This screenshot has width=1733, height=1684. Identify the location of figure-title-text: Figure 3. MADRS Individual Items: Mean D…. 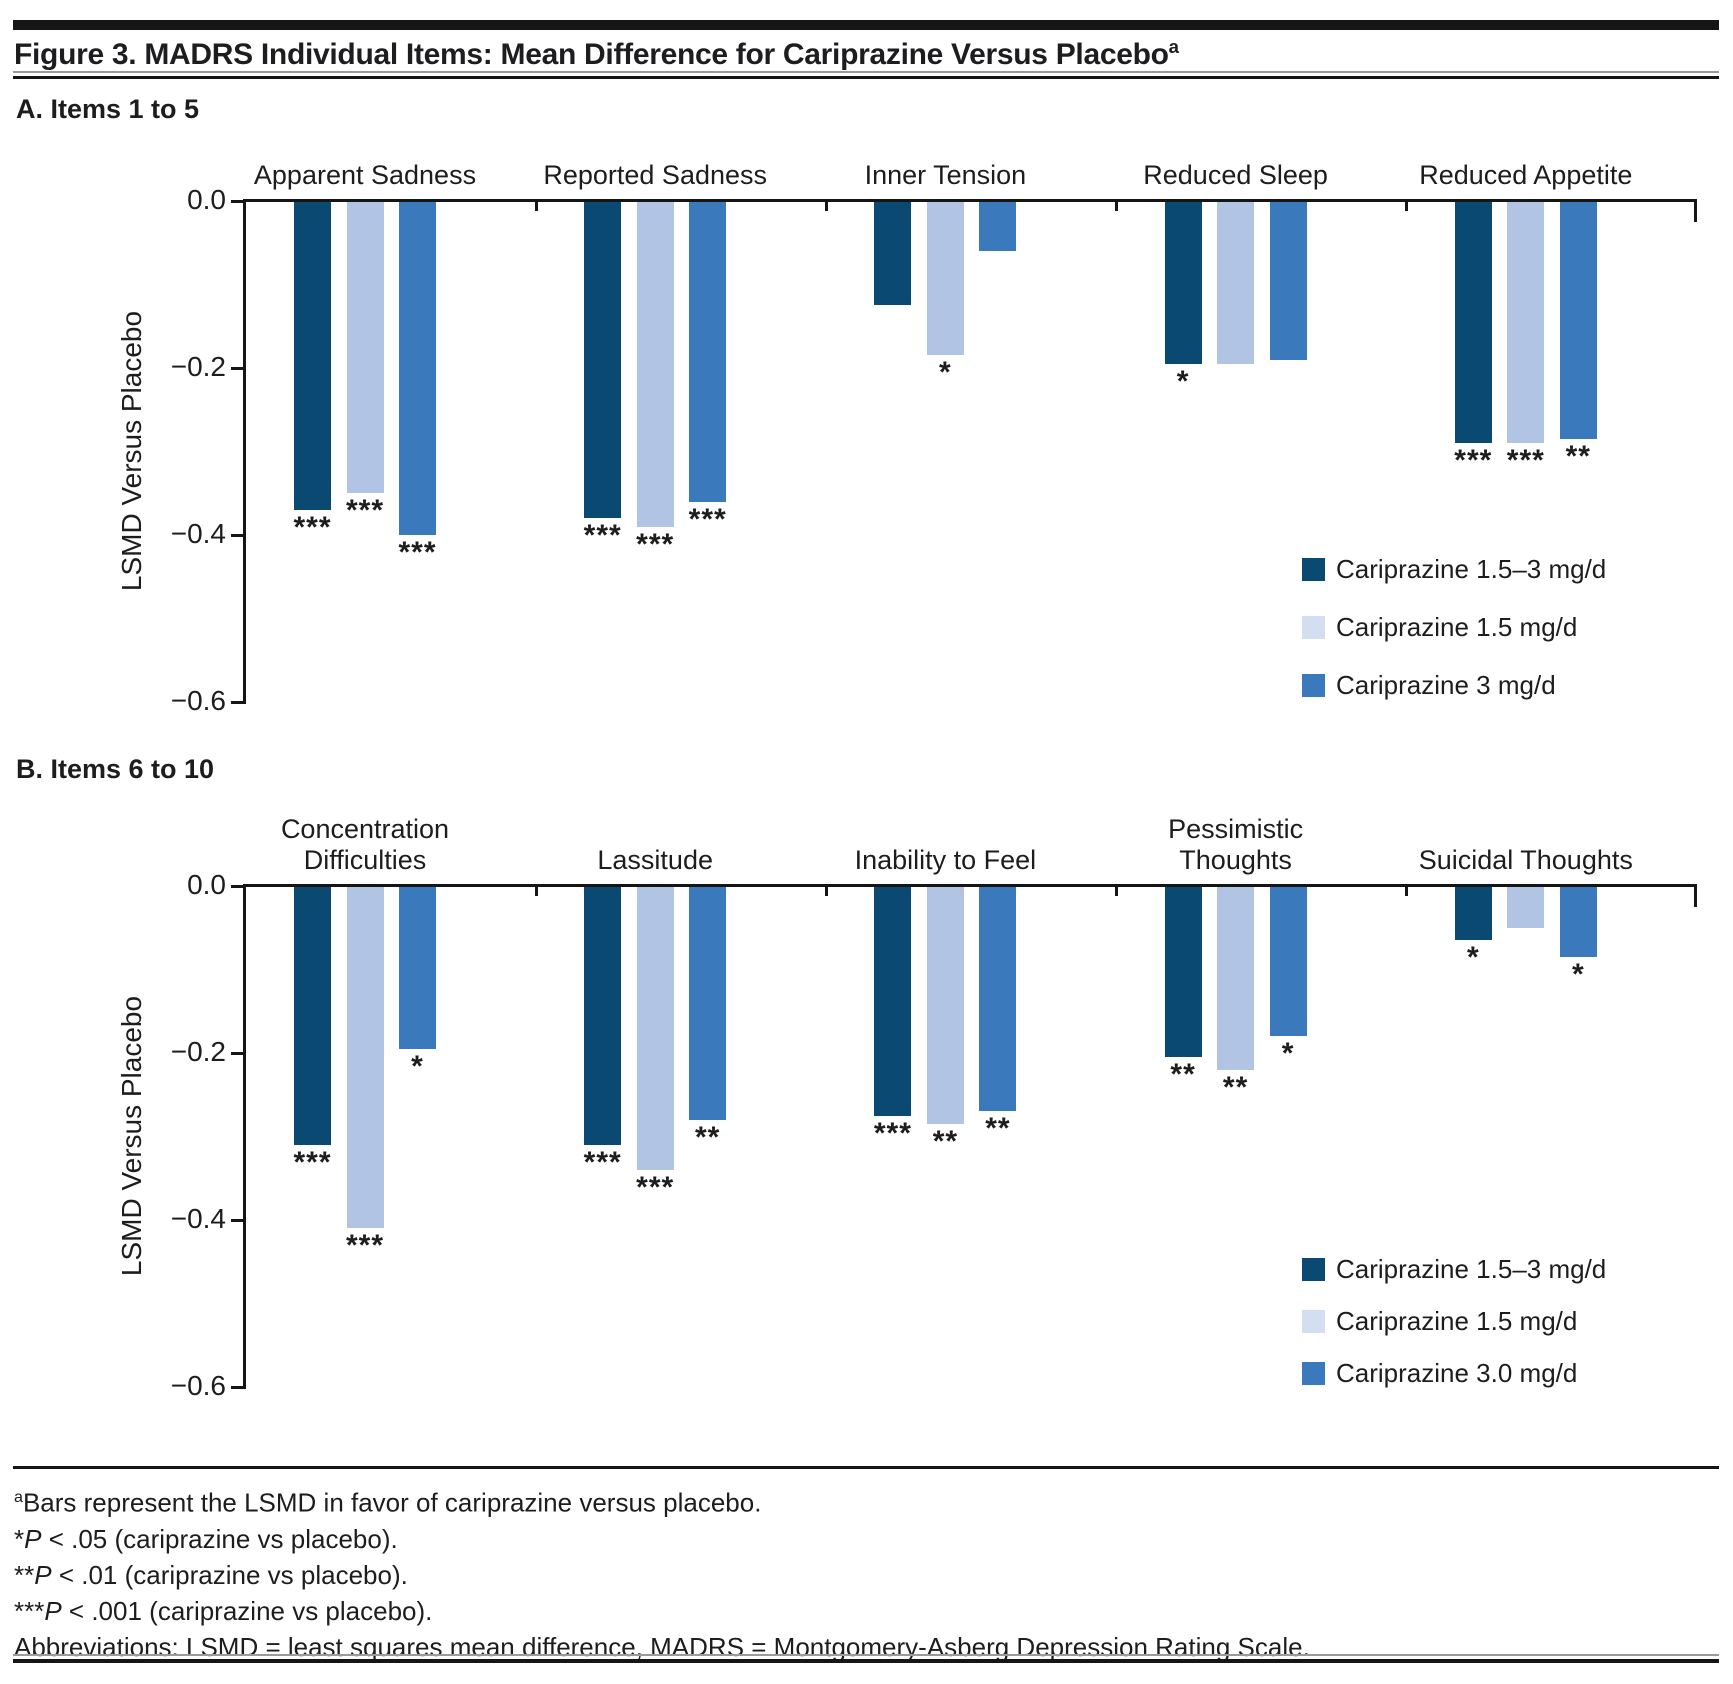
(591, 54).